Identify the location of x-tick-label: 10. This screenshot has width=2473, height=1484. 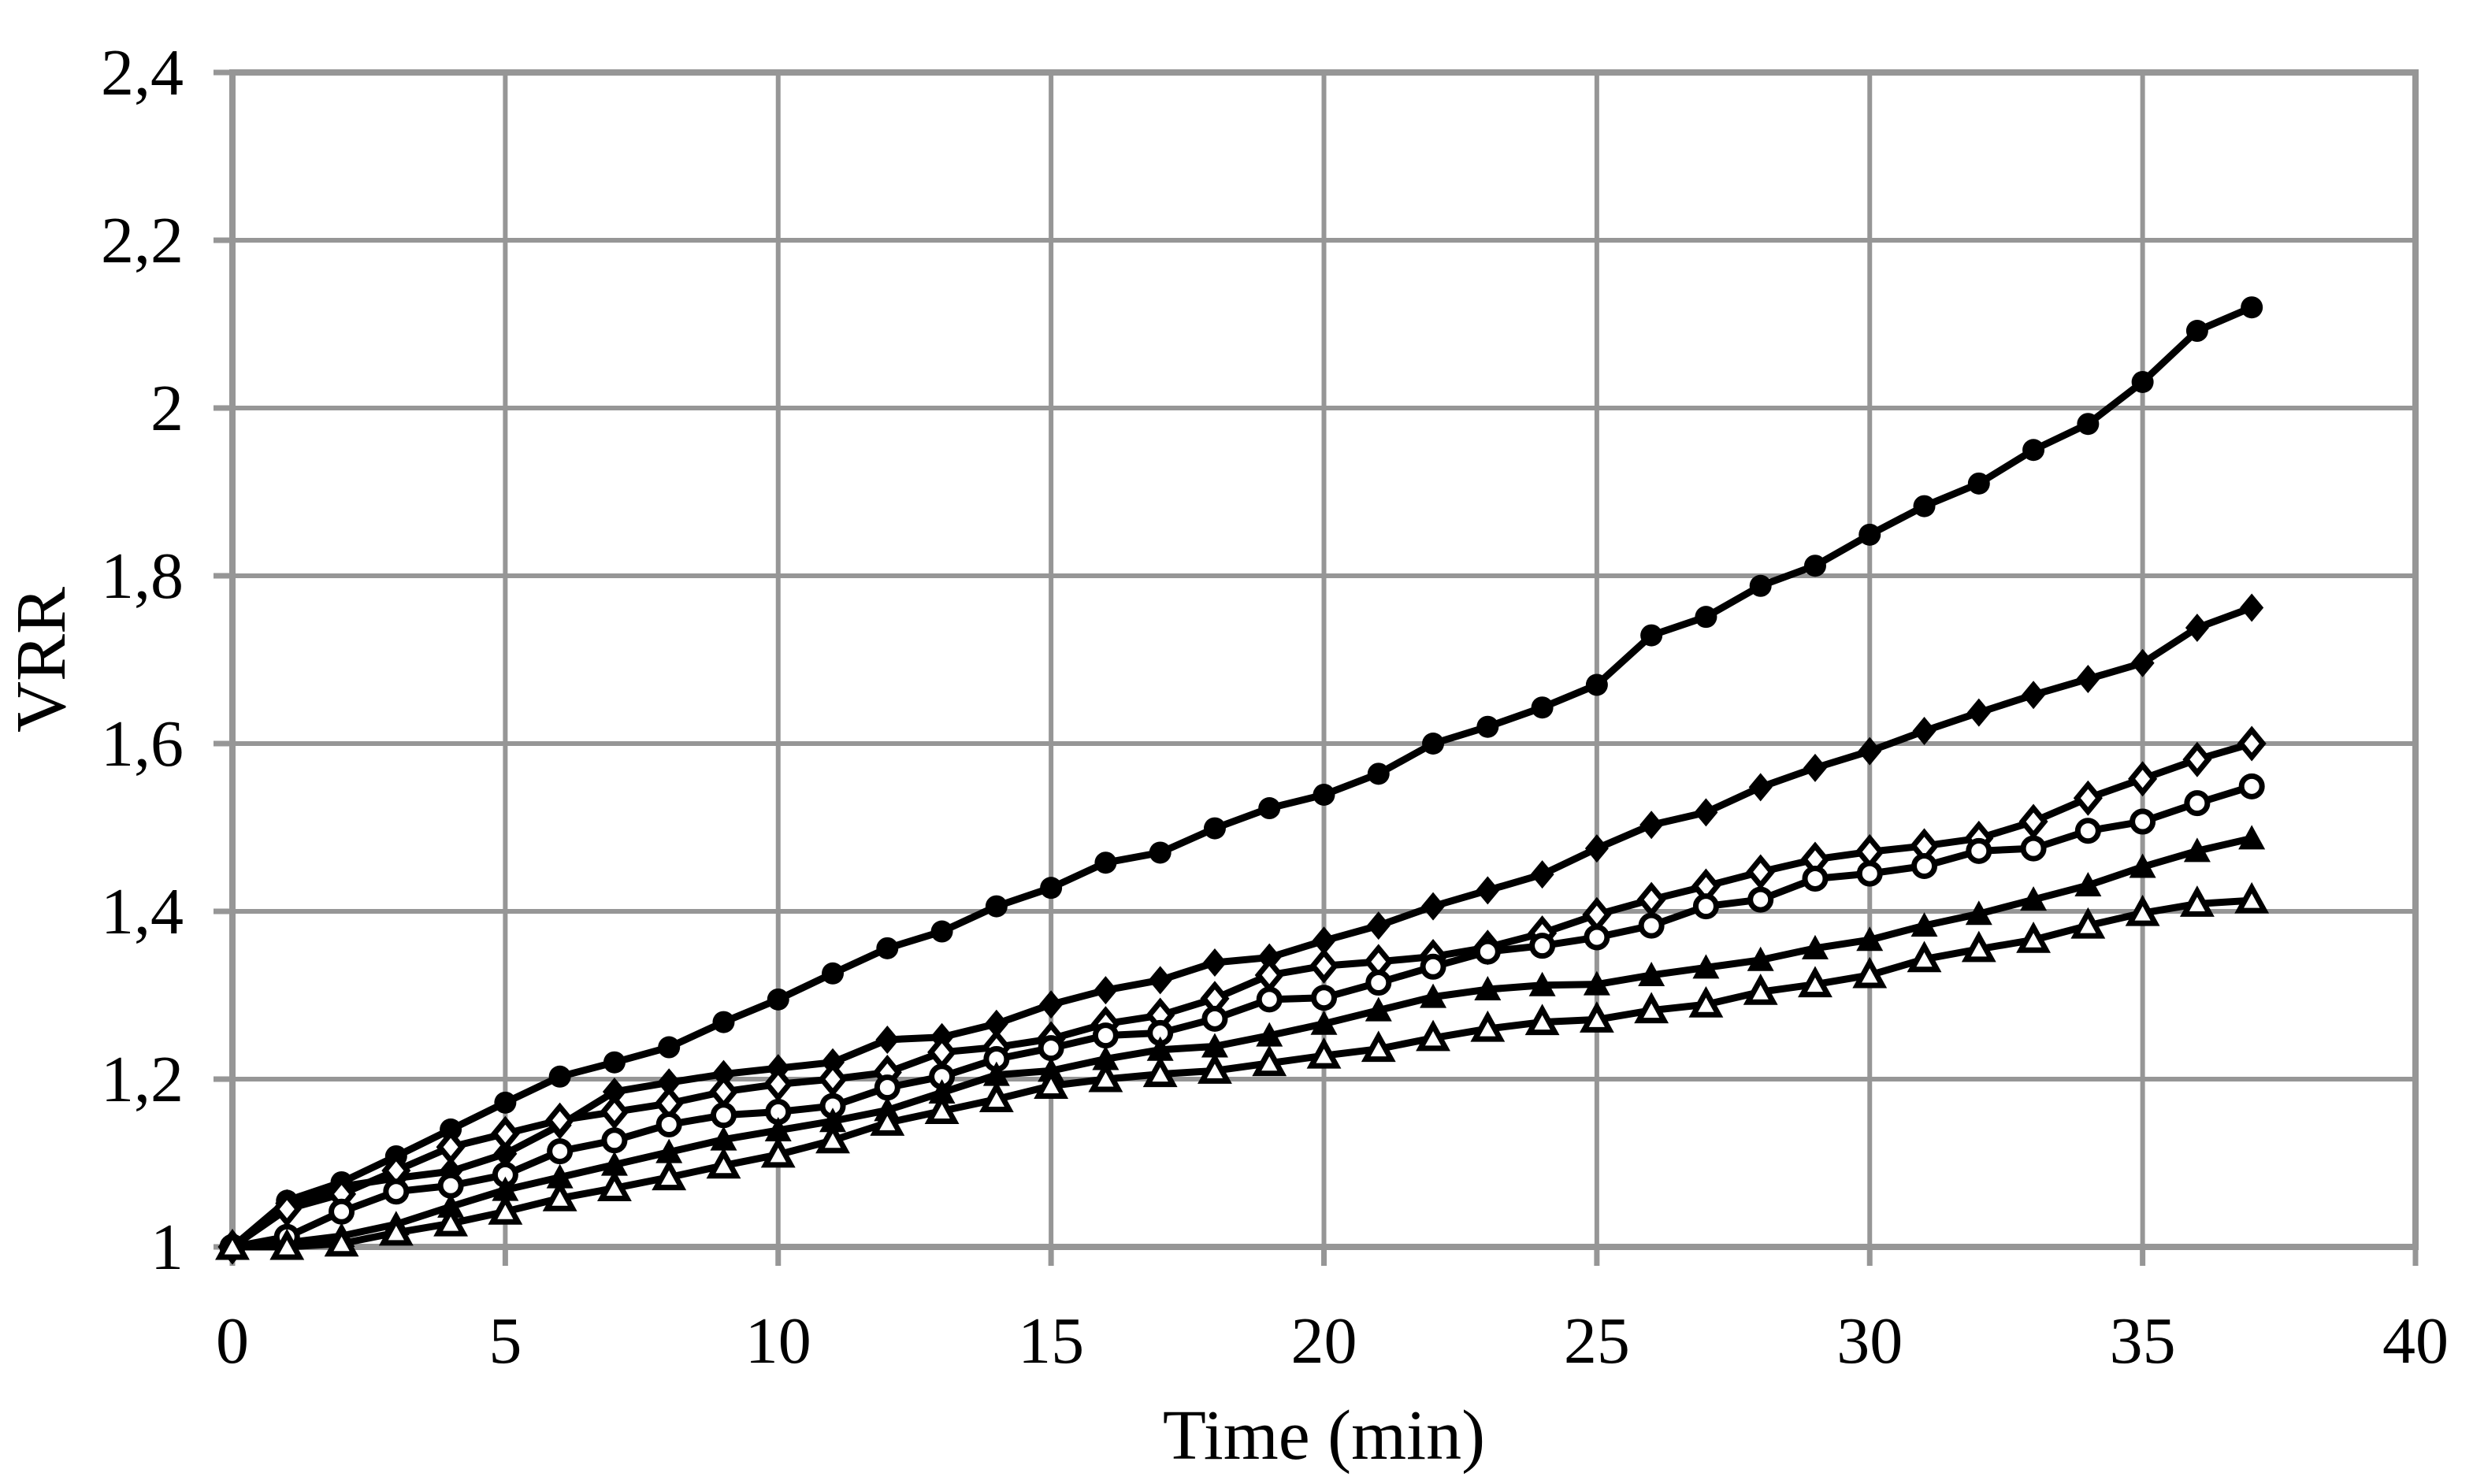
(778, 1341).